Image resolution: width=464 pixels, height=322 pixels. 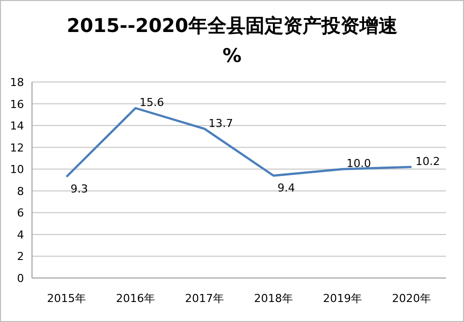 I want to click on y-tick-label: 2, so click(x=20, y=257).